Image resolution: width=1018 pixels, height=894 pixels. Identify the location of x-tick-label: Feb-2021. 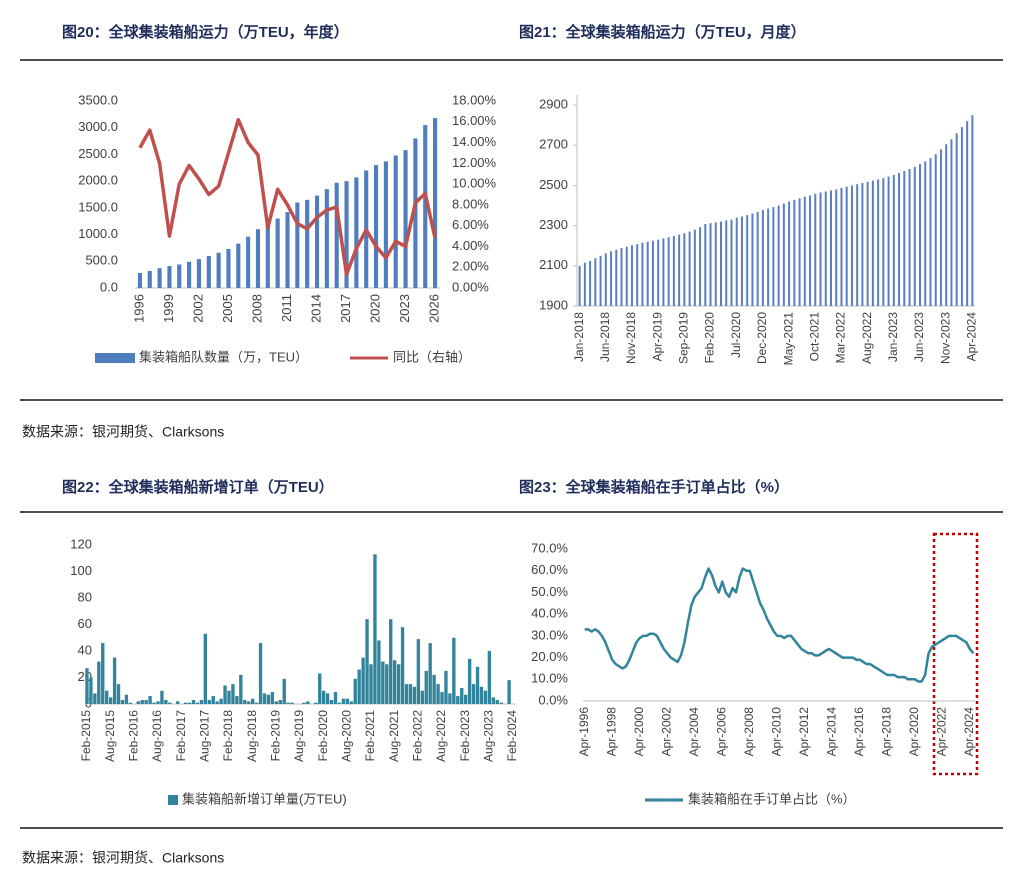
(370, 736).